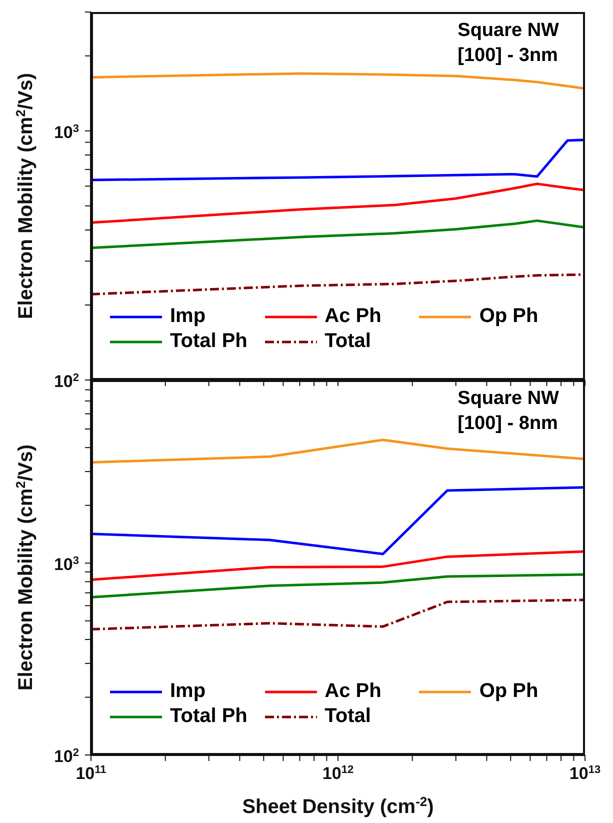 This screenshot has width=613, height=823. I want to click on annotation: [100] - 8nm, so click(508, 424).